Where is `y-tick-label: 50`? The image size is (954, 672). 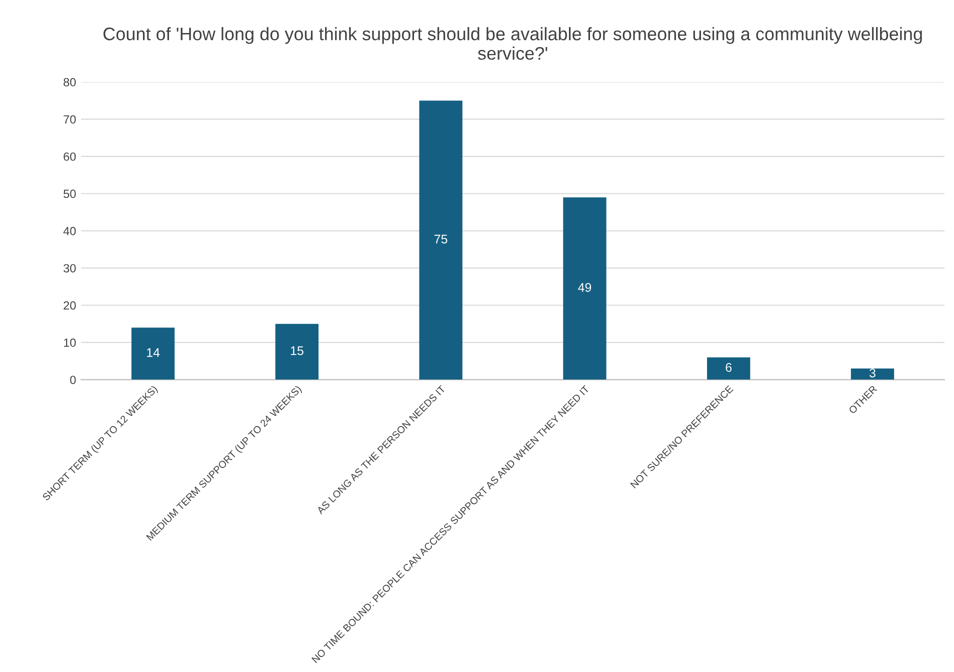
y-tick-label: 50 is located at coordinates (70, 194).